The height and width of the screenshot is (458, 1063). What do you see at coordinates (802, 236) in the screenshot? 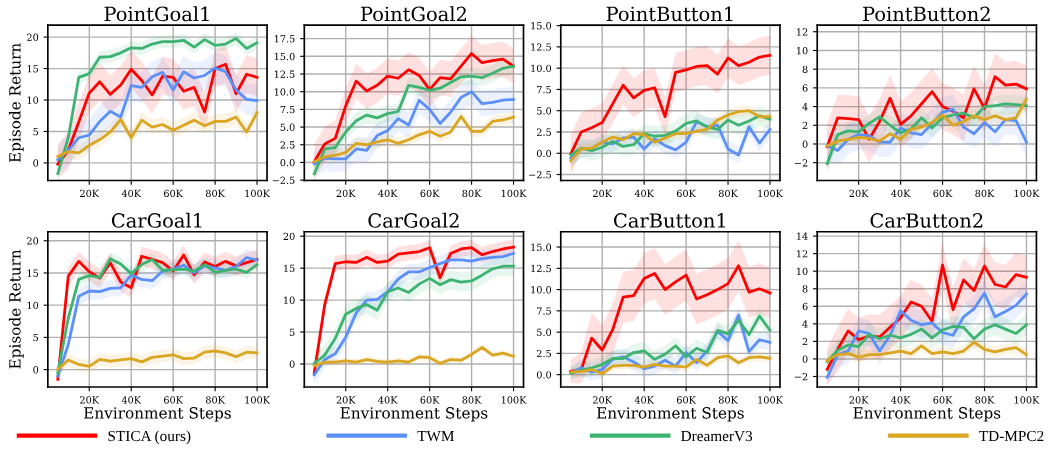
I see `y-tick-label: 14` at bounding box center [802, 236].